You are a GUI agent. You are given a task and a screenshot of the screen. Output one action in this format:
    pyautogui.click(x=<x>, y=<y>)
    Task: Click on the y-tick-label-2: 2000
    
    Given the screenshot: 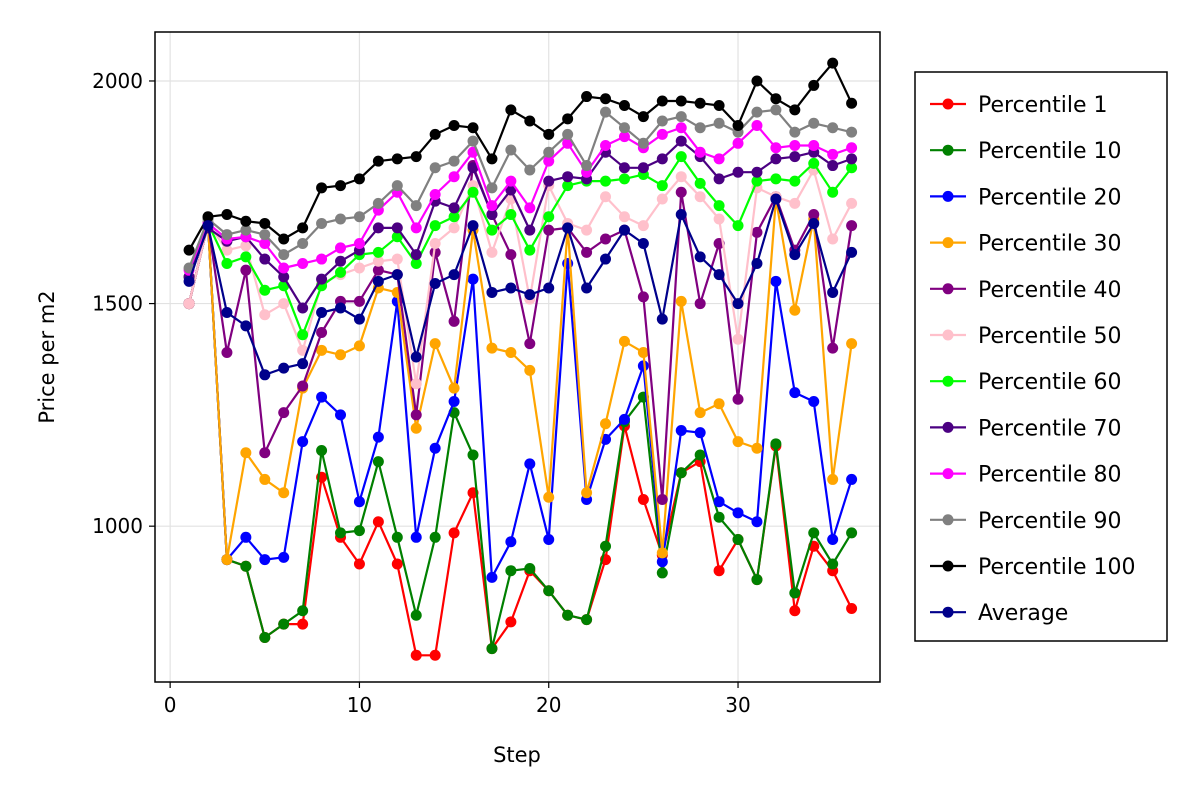 What is the action you would take?
    pyautogui.click(x=117, y=81)
    